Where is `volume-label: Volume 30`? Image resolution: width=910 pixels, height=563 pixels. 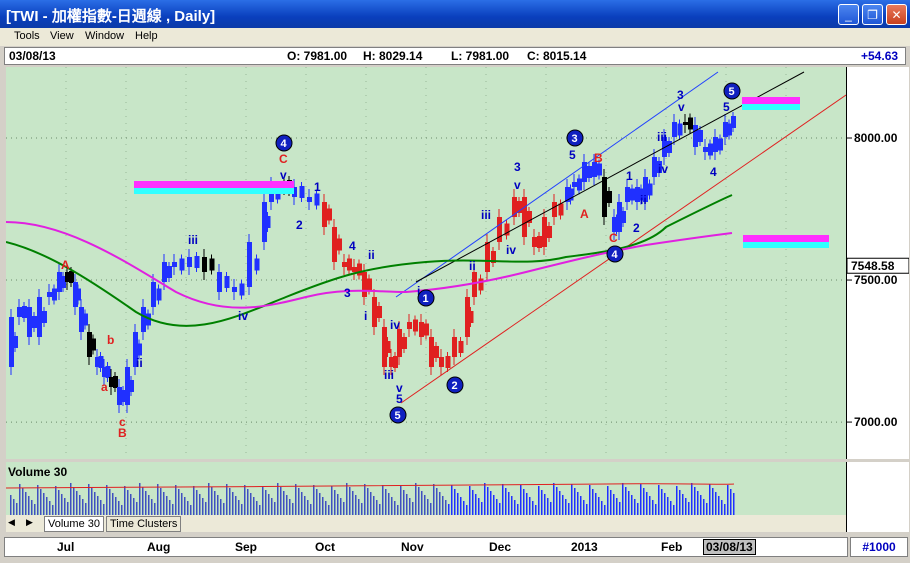
volume-label: Volume 30 is located at coordinates (37, 472).